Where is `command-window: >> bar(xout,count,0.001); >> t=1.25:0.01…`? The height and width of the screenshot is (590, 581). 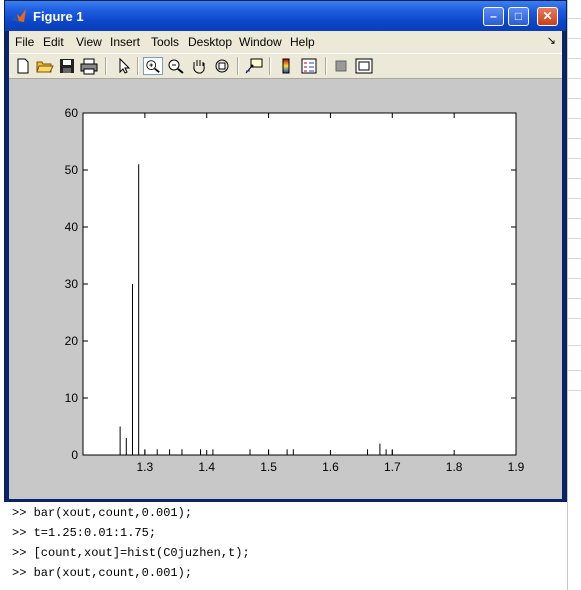 command-window: >> bar(xout,count,0.001); >> t=1.25:0.01… is located at coordinates (283, 546).